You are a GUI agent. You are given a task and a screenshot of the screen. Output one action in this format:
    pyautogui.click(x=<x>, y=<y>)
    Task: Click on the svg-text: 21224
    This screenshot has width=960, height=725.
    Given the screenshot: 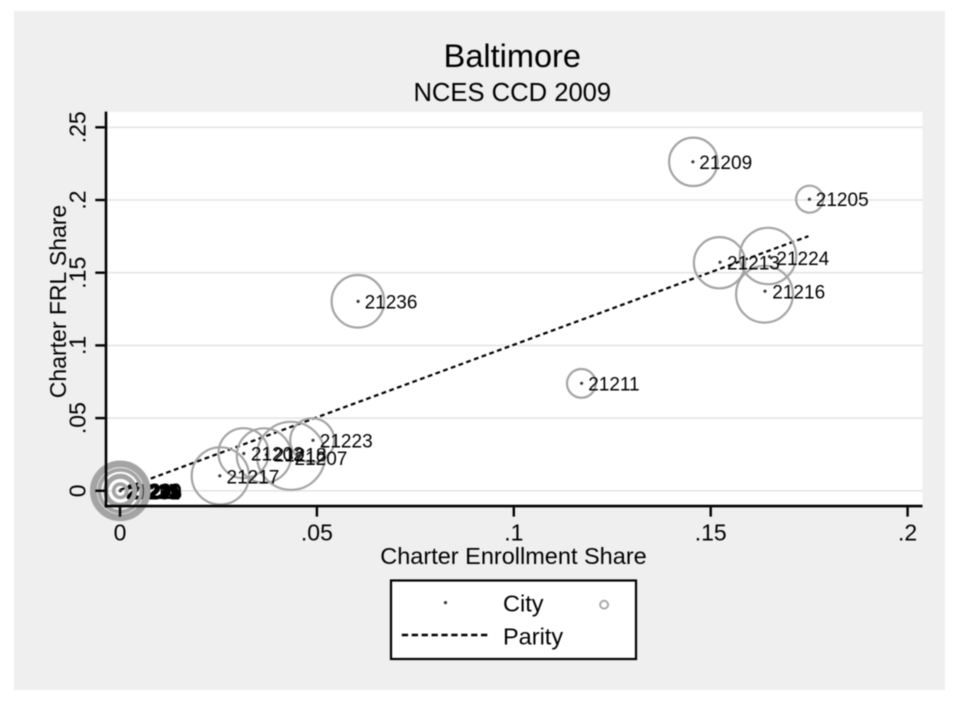 What is the action you would take?
    pyautogui.click(x=802, y=259)
    